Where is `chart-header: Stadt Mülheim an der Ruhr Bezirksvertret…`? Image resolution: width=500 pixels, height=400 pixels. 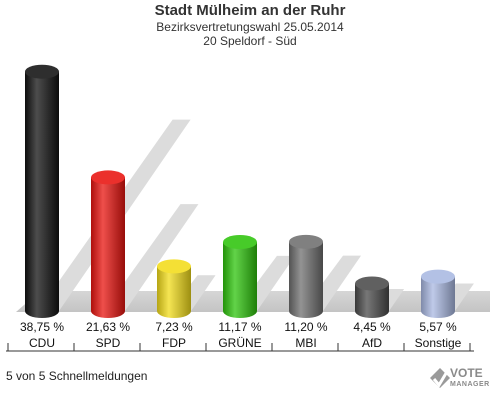
chart-header: Stadt Mülheim an der Ruhr Bezirksvertret… is located at coordinates (250, 25).